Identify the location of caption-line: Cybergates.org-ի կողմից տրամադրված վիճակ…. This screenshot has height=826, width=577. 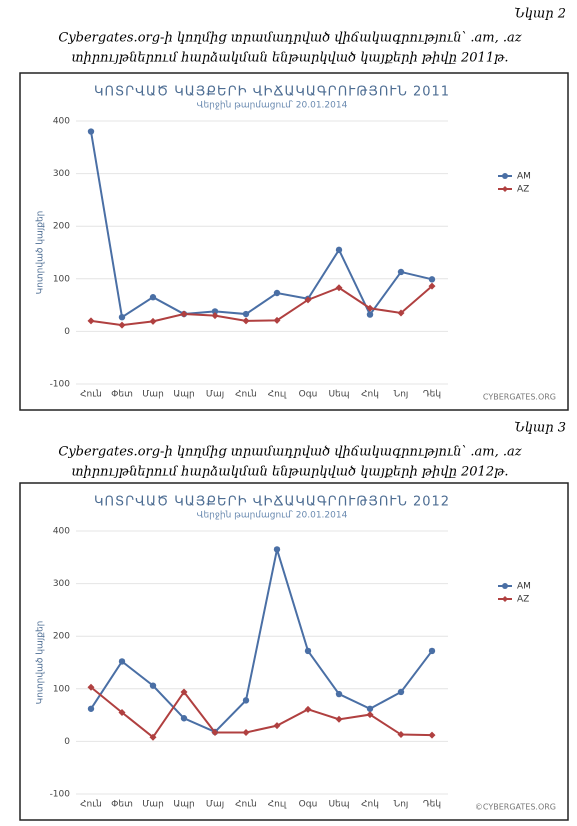
(289, 38).